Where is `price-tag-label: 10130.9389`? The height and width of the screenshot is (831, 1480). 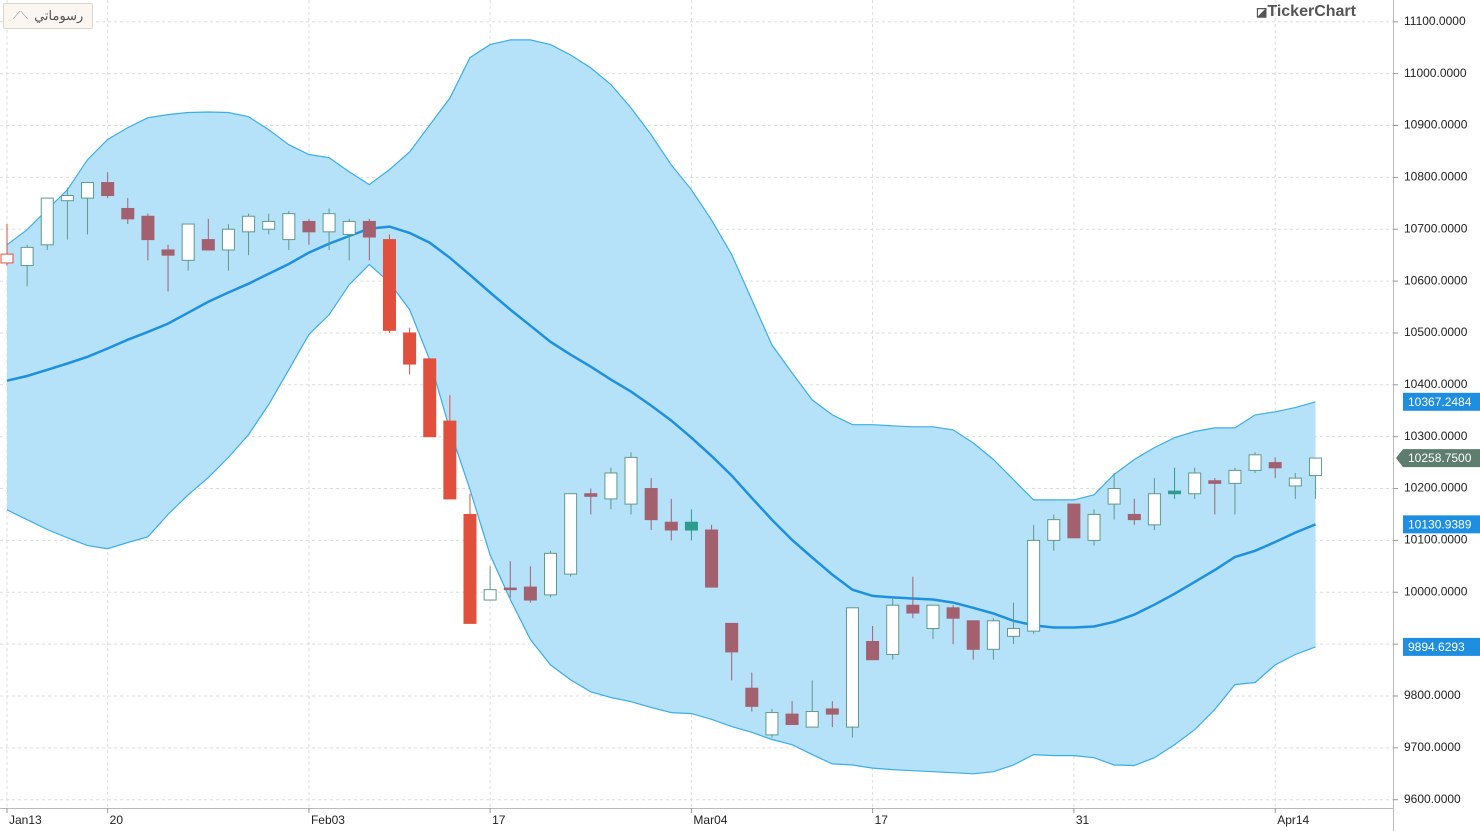
price-tag-label: 10130.9389 is located at coordinates (1440, 525).